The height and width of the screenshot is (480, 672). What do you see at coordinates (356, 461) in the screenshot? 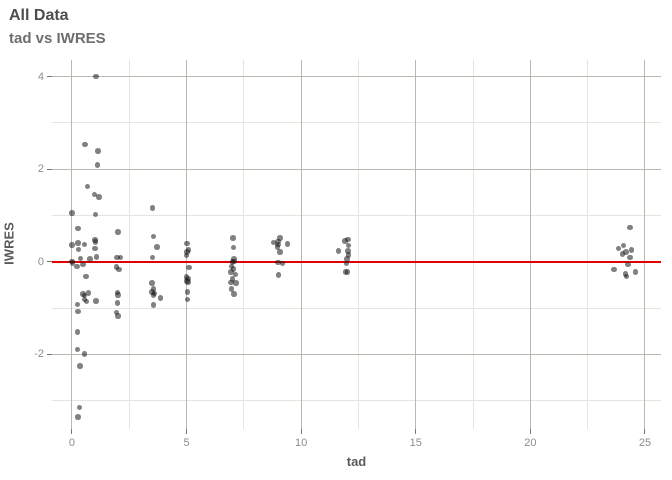
I see `x-axis-title: tad` at bounding box center [356, 461].